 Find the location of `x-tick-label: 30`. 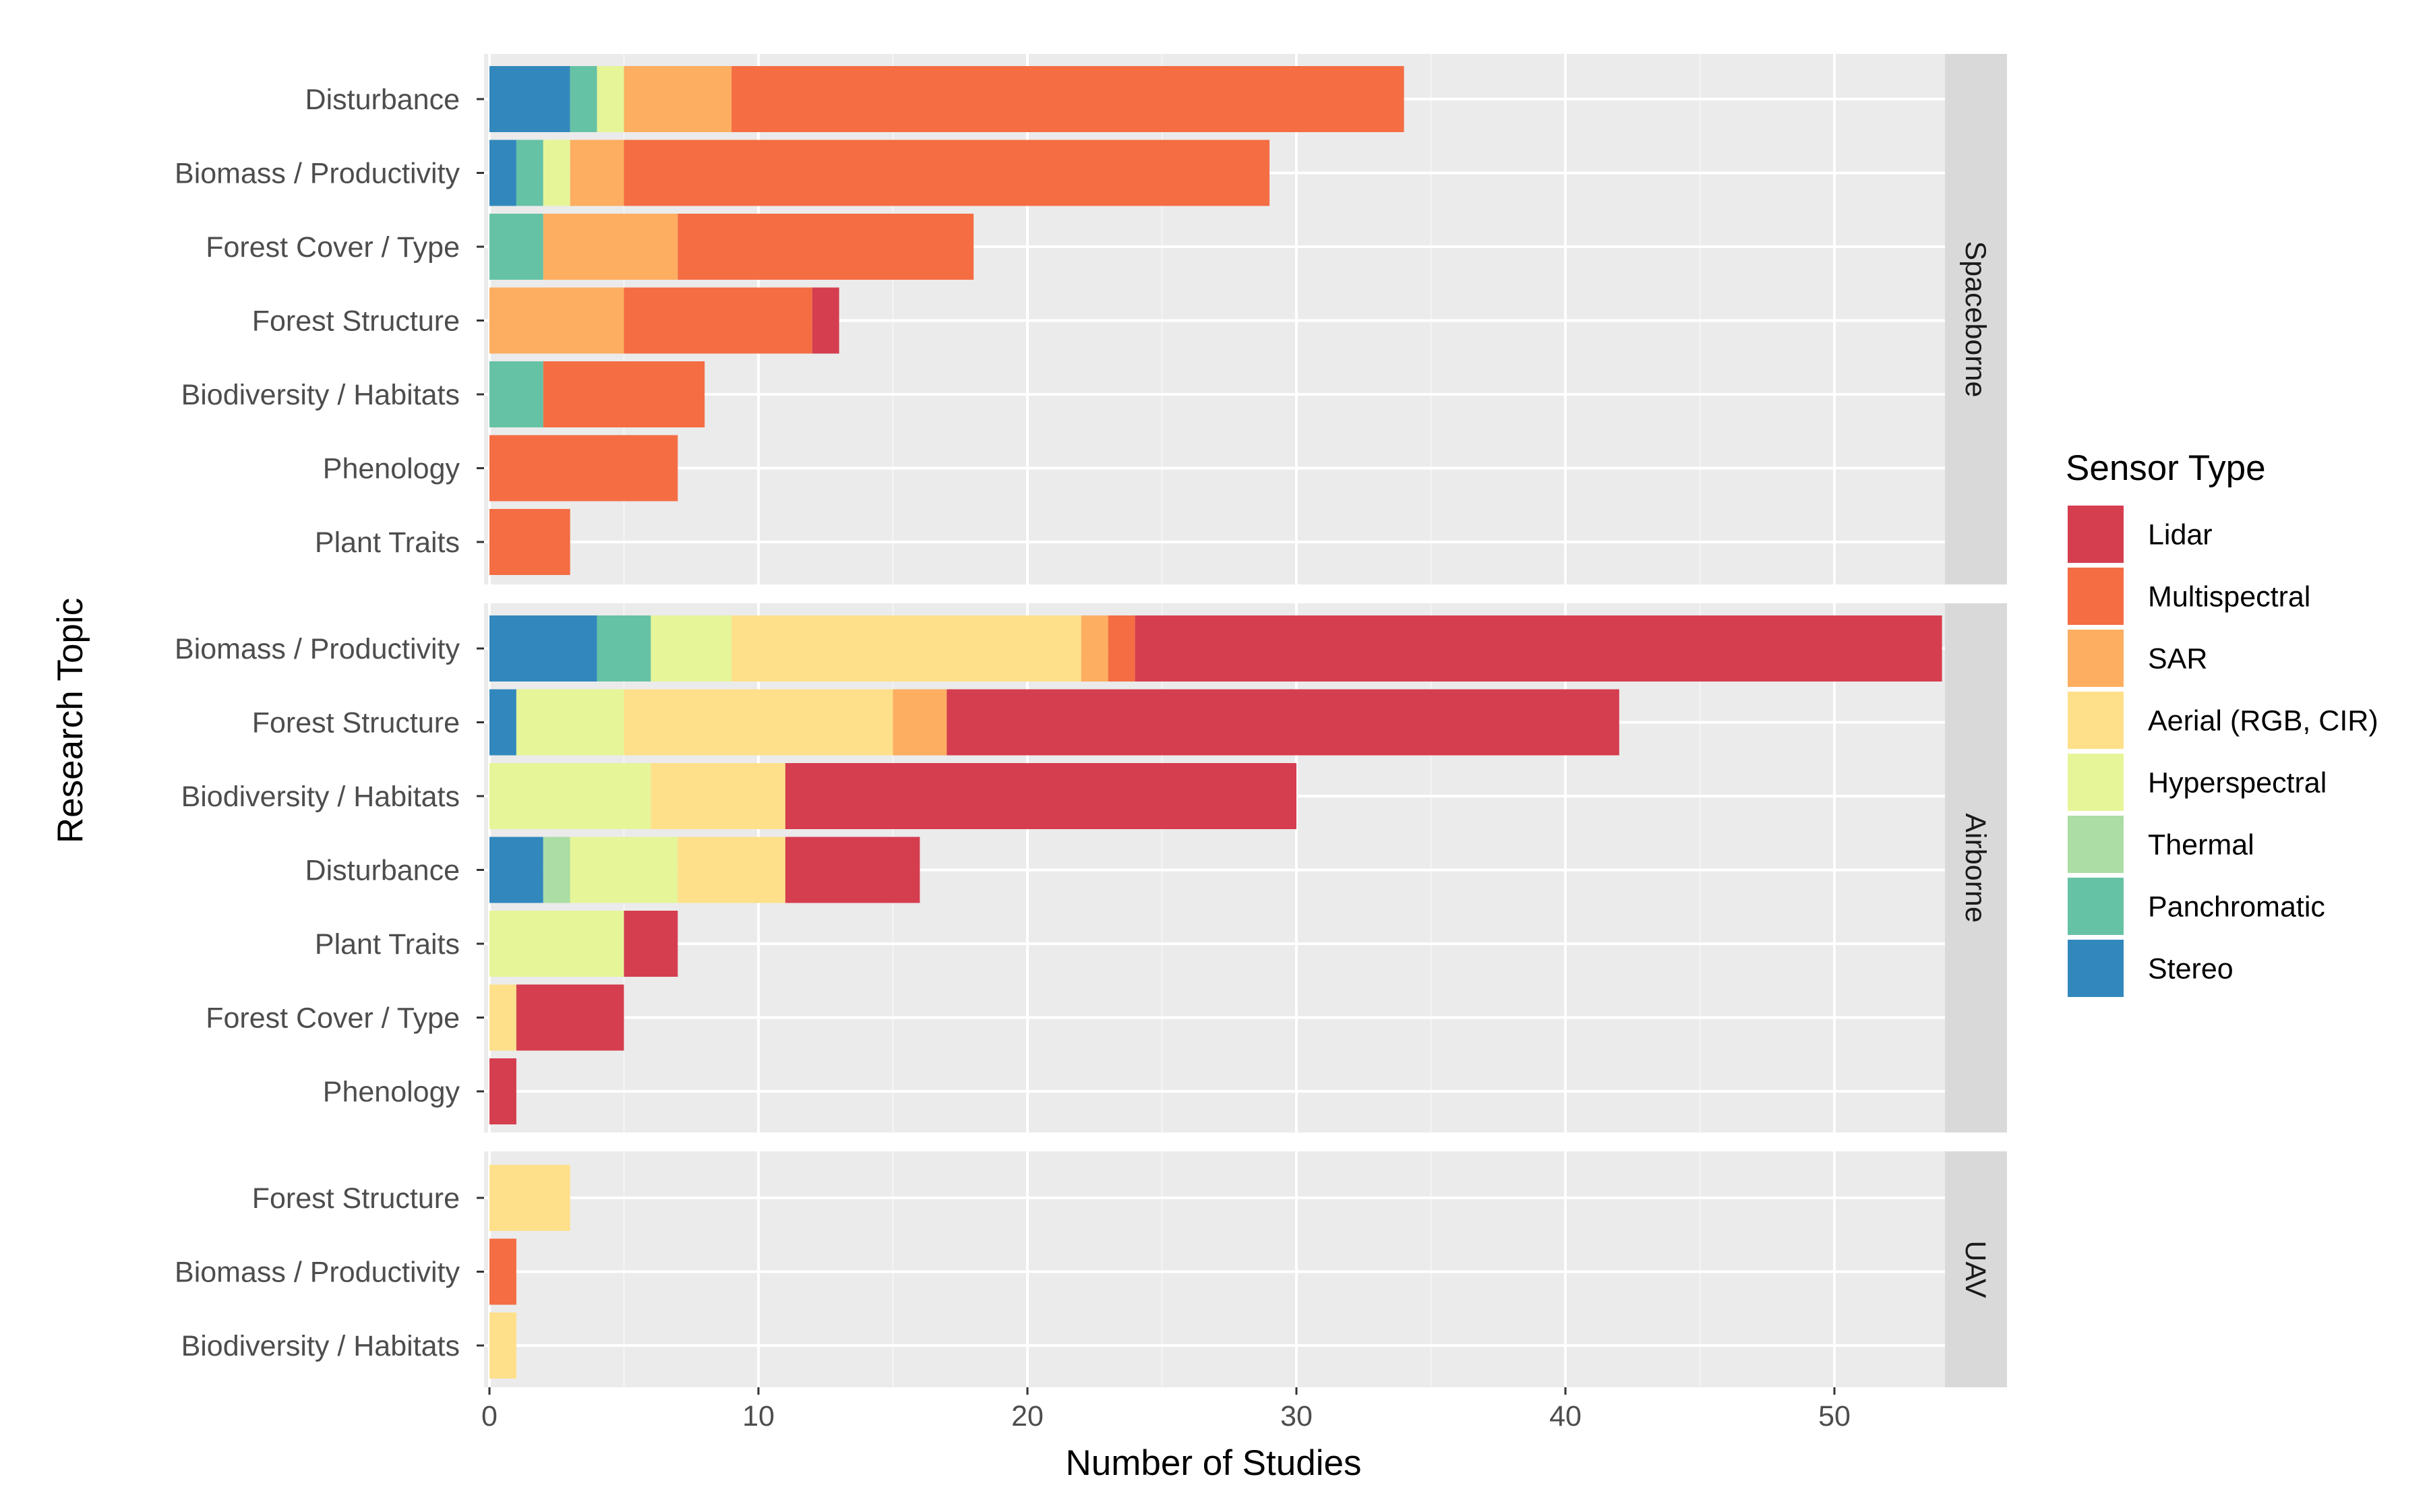

x-tick-label: 30 is located at coordinates (1296, 1416).